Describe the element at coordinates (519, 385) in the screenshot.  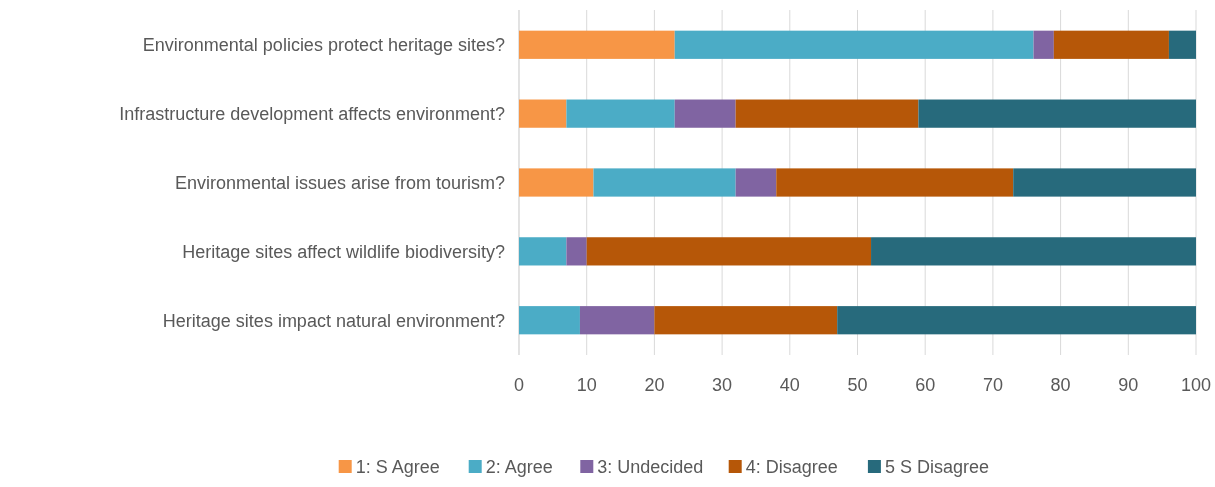
I see `x-tick-label: 0` at that location.